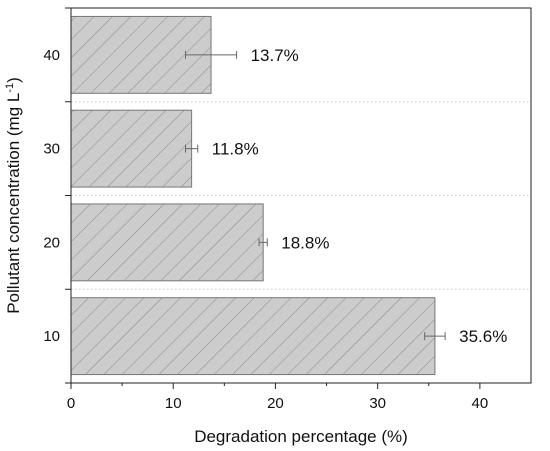 This screenshot has width=550, height=451. Describe the element at coordinates (301, 436) in the screenshot. I see `x-axis-title: Degradation percentage (%)` at that location.